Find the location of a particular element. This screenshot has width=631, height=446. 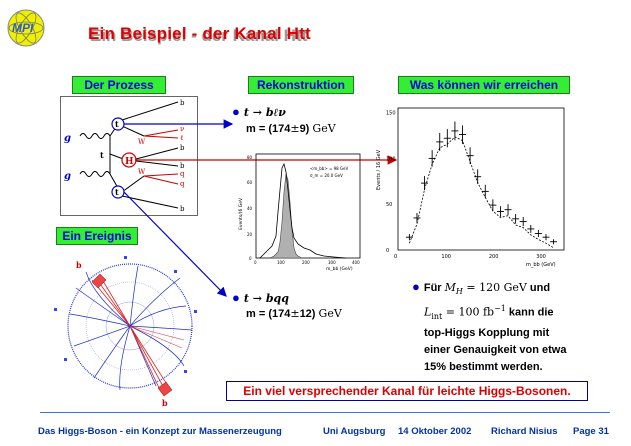

chart-ytick: 50 is located at coordinates (389, 205).